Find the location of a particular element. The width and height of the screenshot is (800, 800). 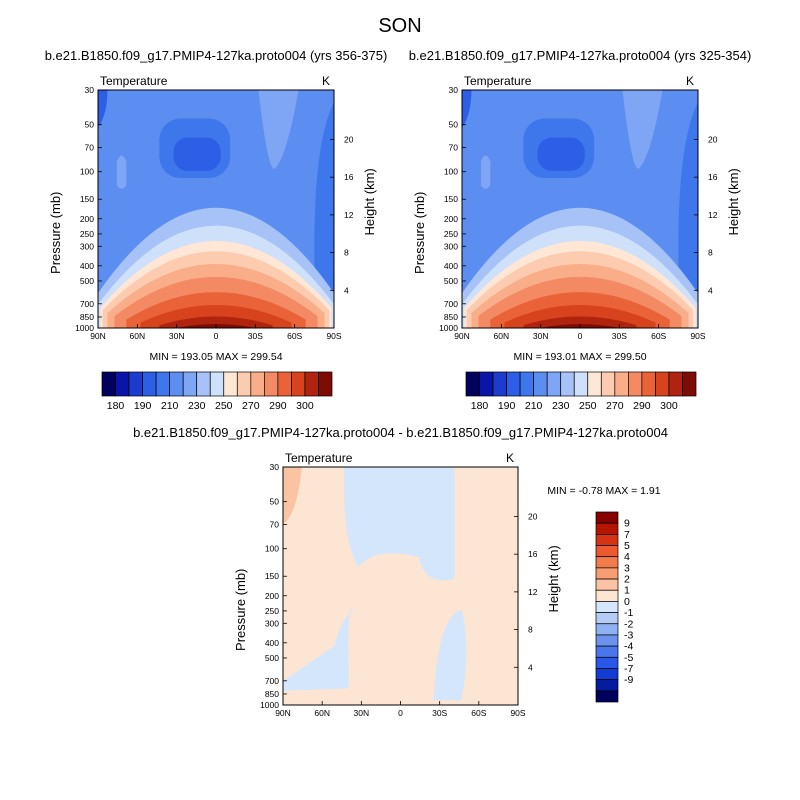

y2-tick-label: 8 is located at coordinates (710, 253).